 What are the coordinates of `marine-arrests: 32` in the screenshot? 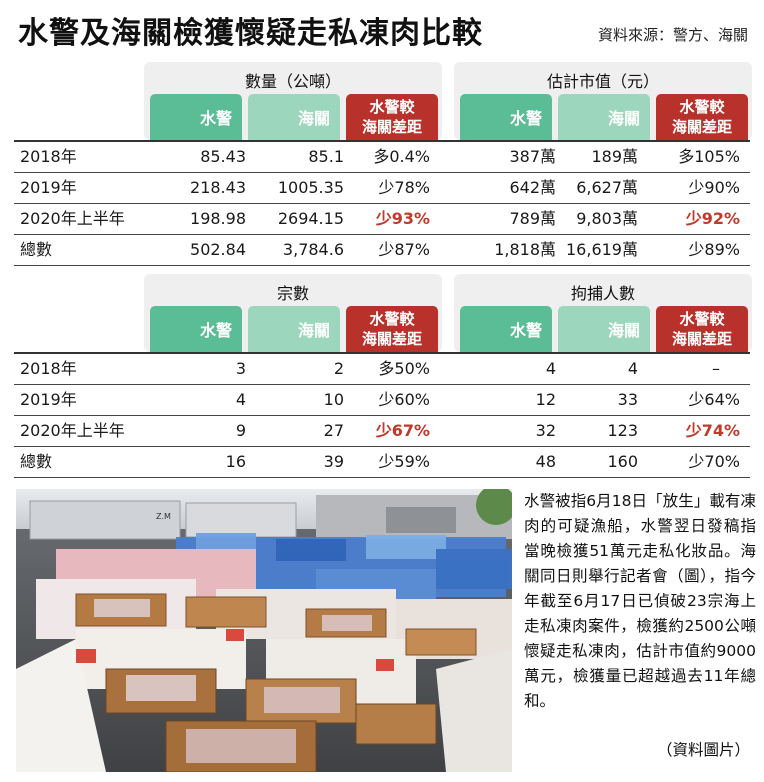 It's located at (545, 430).